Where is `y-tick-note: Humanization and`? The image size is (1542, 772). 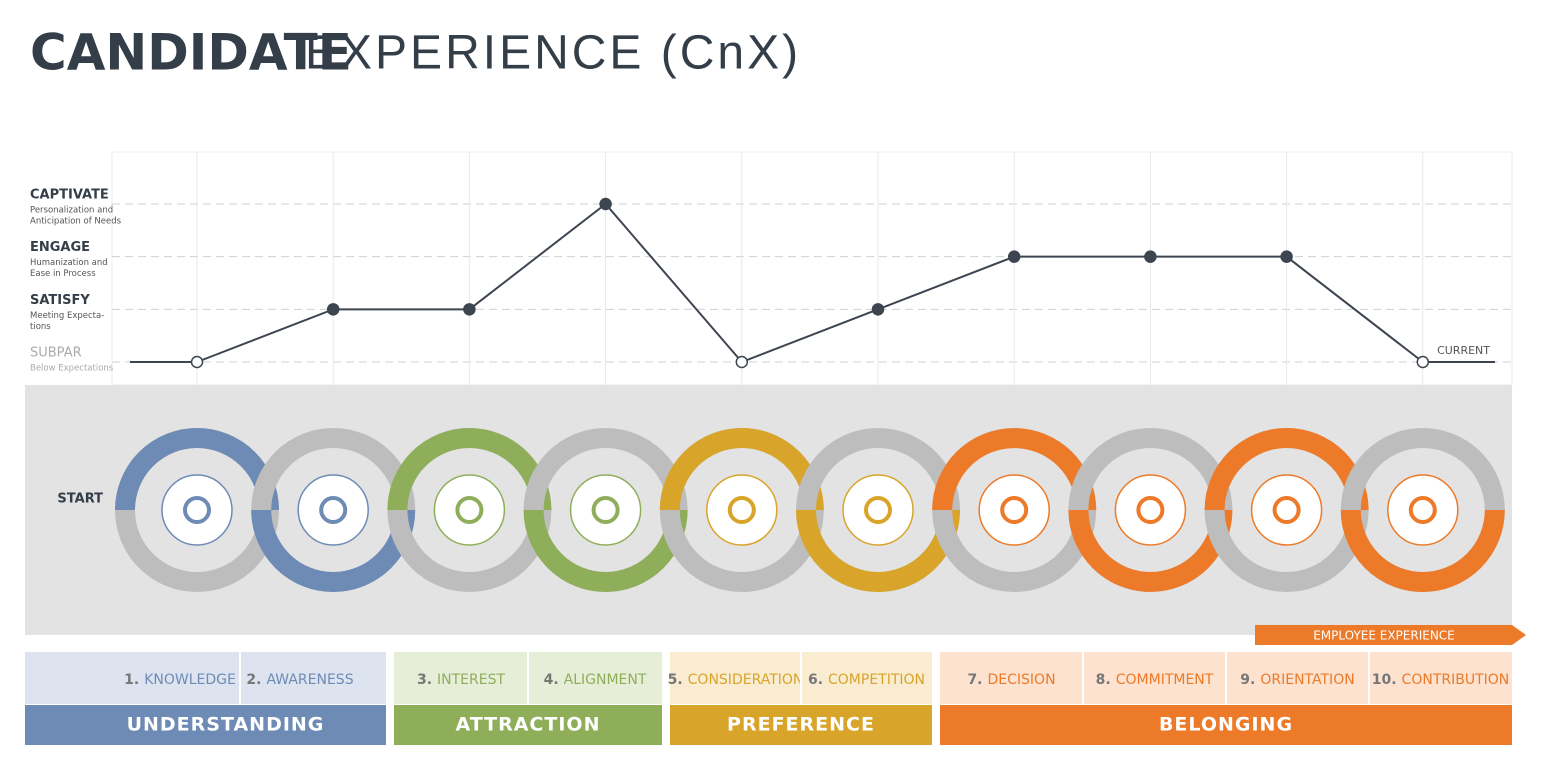 y-tick-note: Humanization and is located at coordinates (69, 263).